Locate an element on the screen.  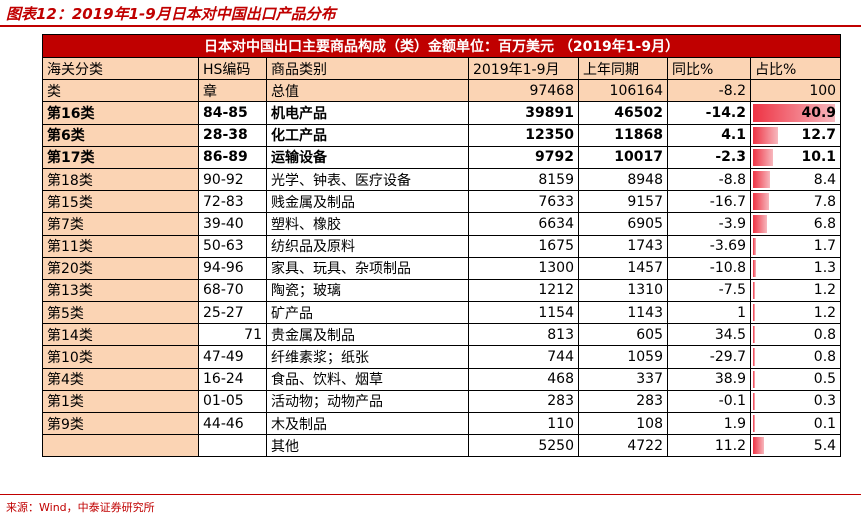
table-row: 第14类 71 贵金属及制品 813 605 34.5 0.8 is located at coordinates (442, 335).